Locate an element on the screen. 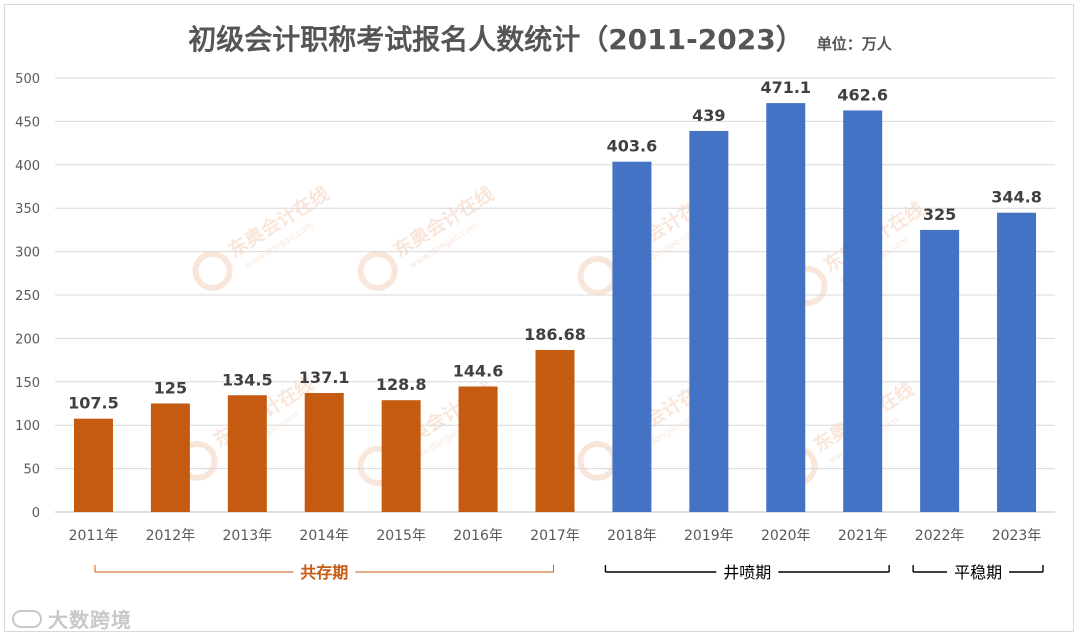 This screenshot has height=638, width=1080. brand-logo: 大数跨境 is located at coordinates (72, 618).